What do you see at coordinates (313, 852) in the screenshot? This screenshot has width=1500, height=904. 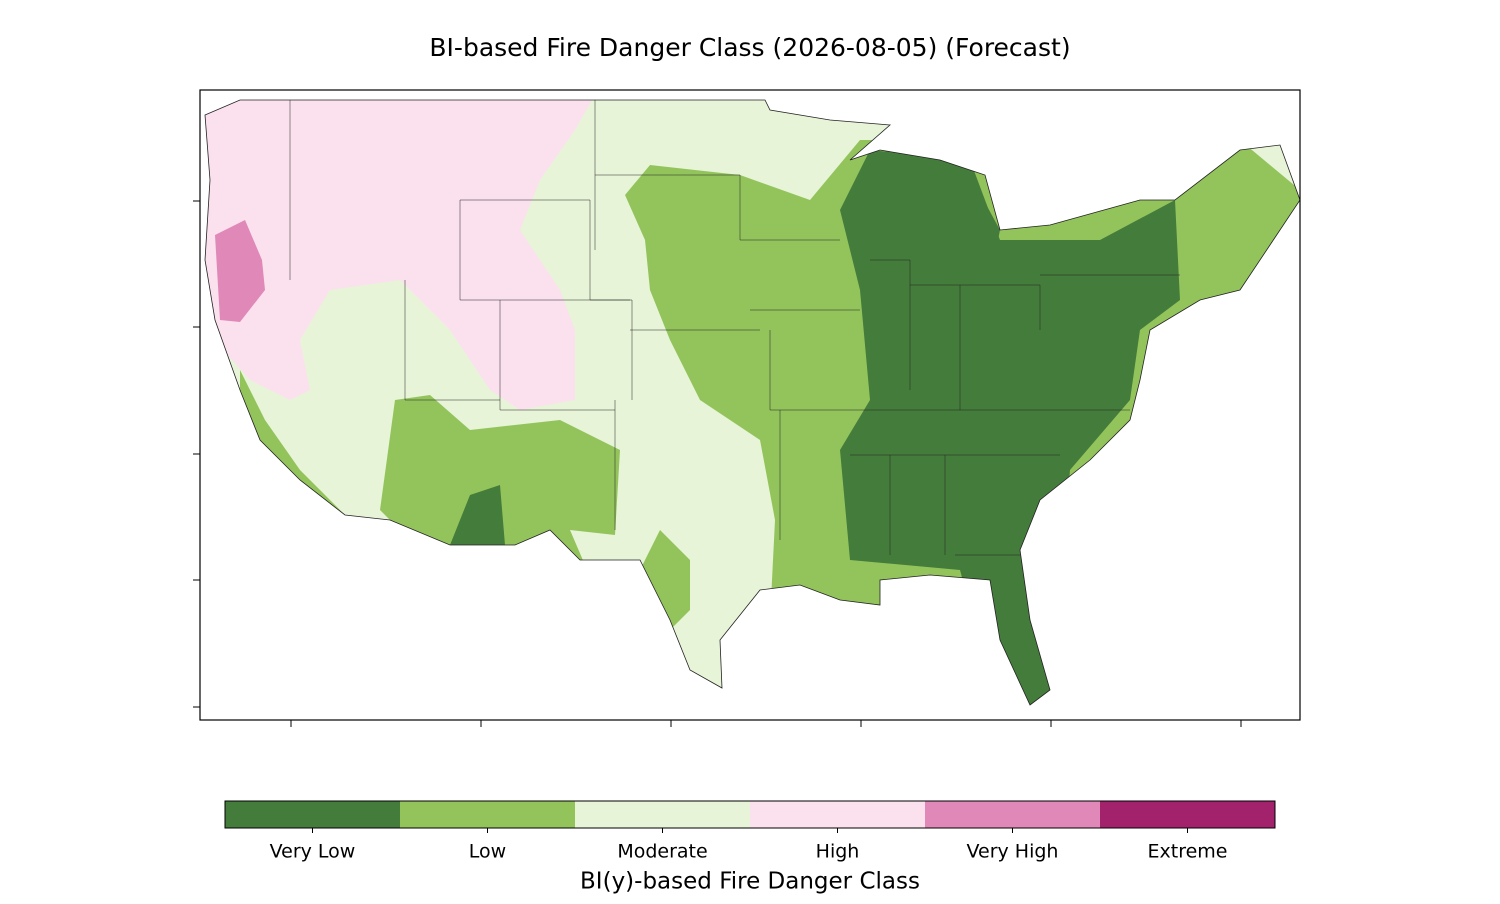 I see `colorbar-label: Very Low` at bounding box center [313, 852].